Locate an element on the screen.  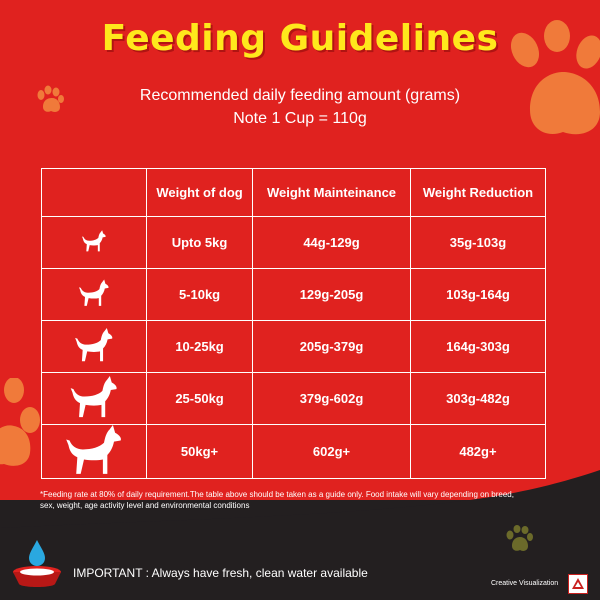
water-bowl-icon is located at coordinates (37, 563).